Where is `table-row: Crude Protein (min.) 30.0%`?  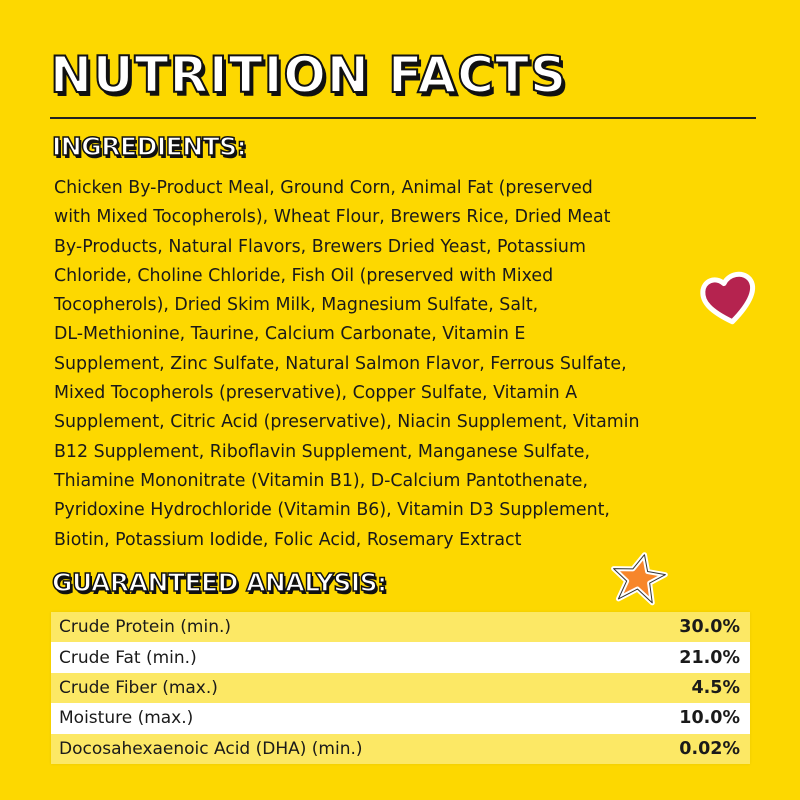
table-row: Crude Protein (min.) 30.0% is located at coordinates (400, 627).